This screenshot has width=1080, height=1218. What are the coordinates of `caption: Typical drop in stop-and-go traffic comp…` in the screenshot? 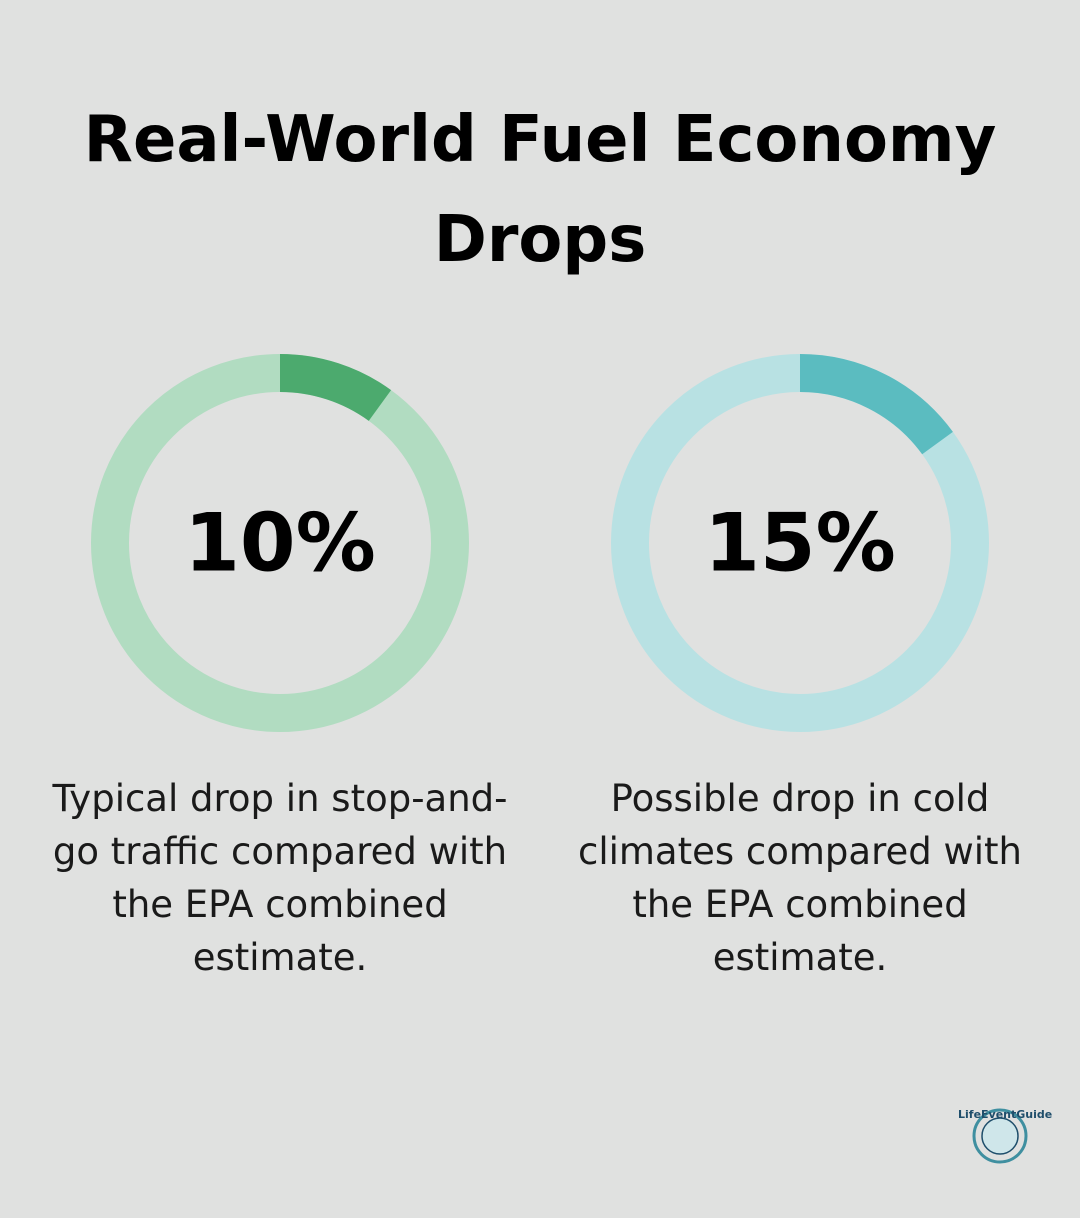 It's located at (280, 878).